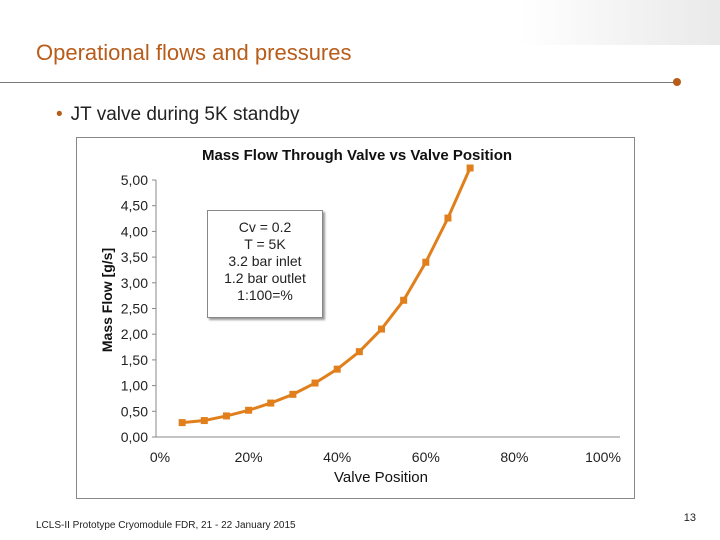  Describe the element at coordinates (426, 457) in the screenshot. I see `x-tick-label: 60%` at that location.